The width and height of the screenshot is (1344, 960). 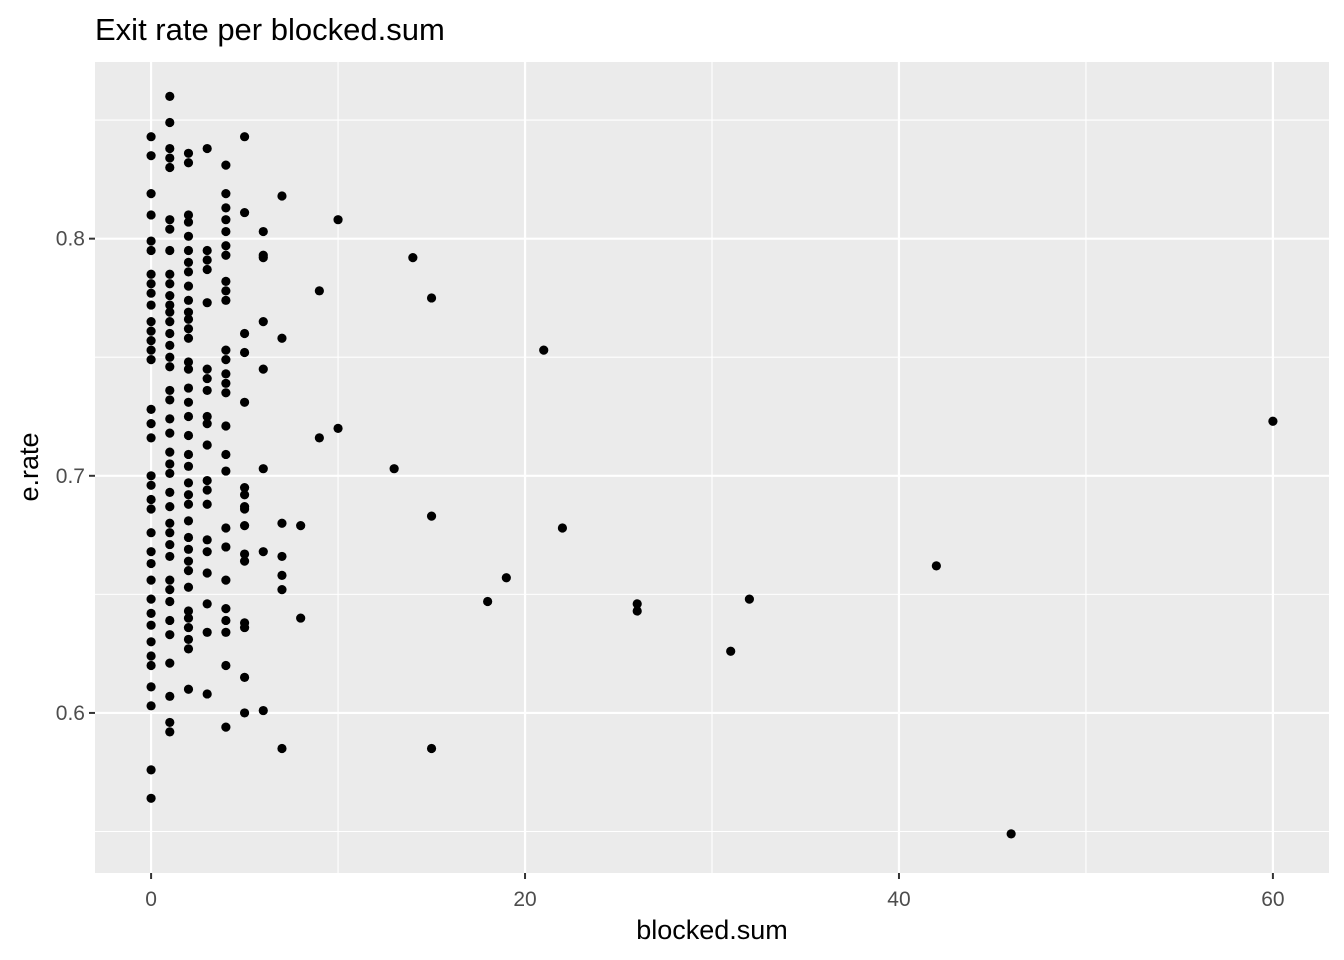 I want to click on y-axis-title: e.rate, so click(x=29, y=466).